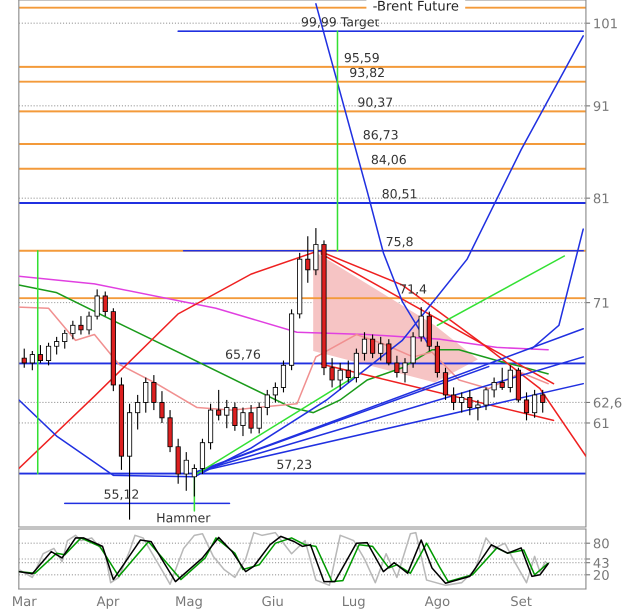  I want to click on annotation: 80,51, so click(399, 194).